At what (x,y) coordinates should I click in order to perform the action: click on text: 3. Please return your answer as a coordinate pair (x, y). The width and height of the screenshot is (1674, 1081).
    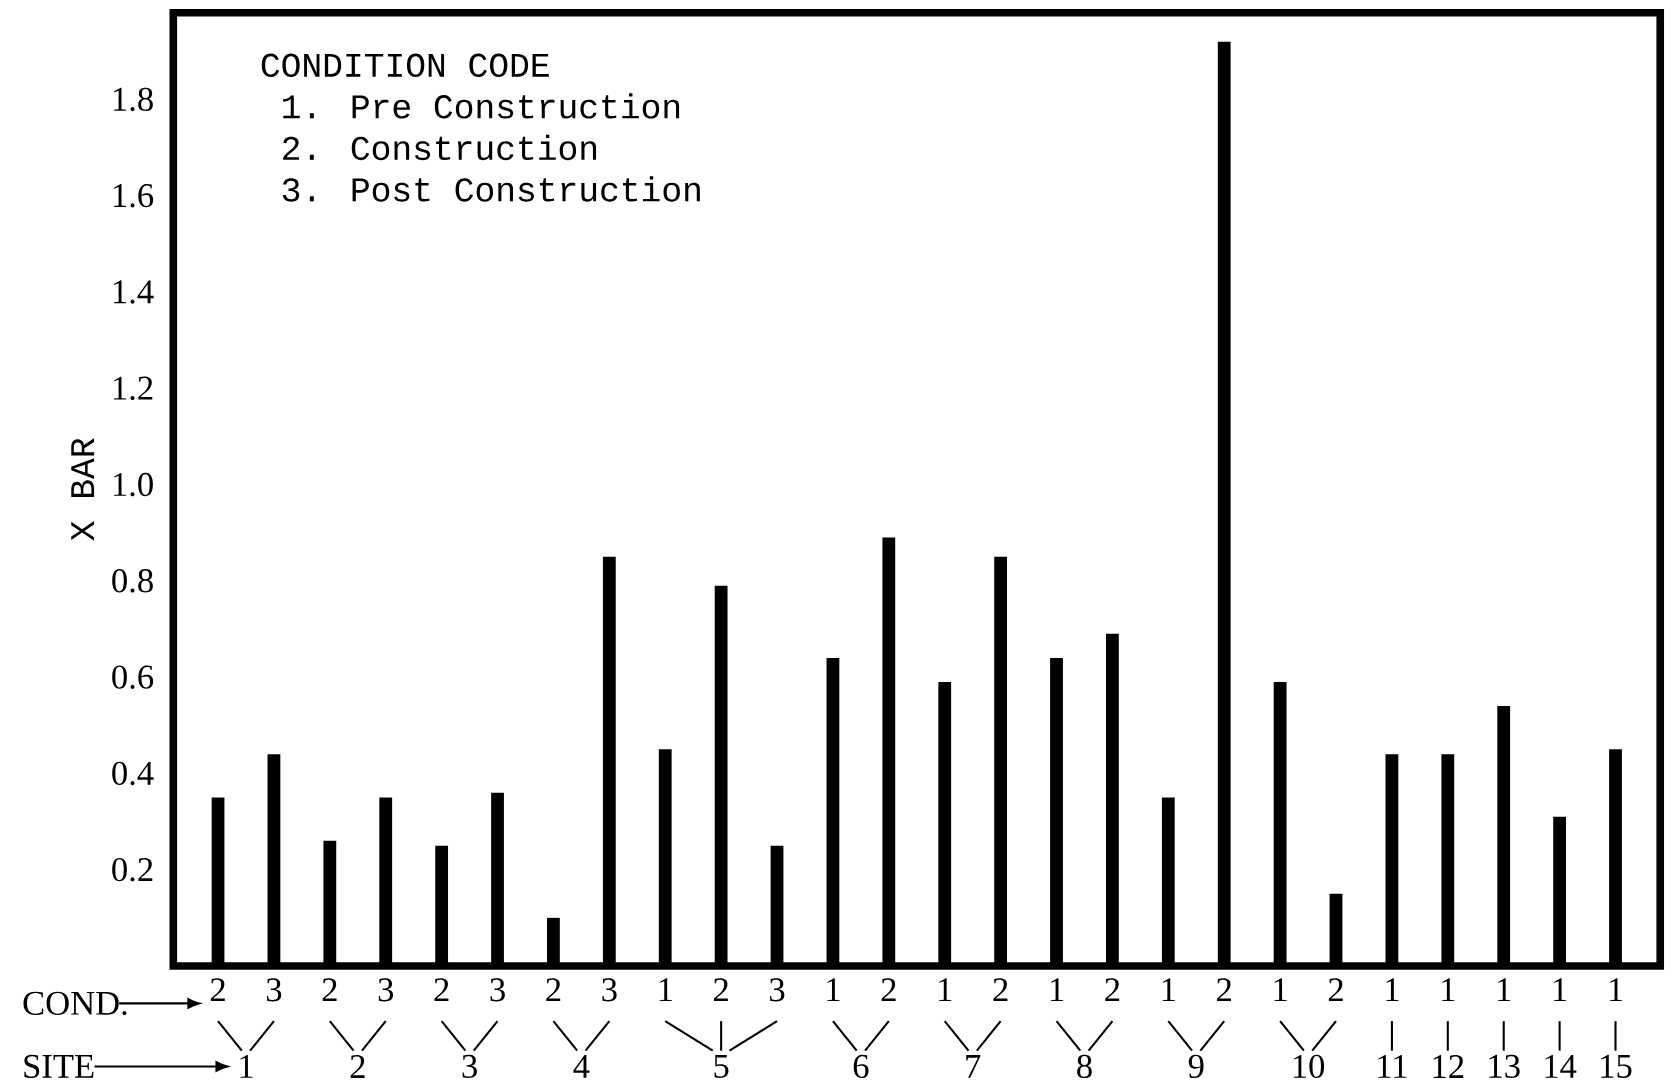
    Looking at the image, I should click on (469, 1066).